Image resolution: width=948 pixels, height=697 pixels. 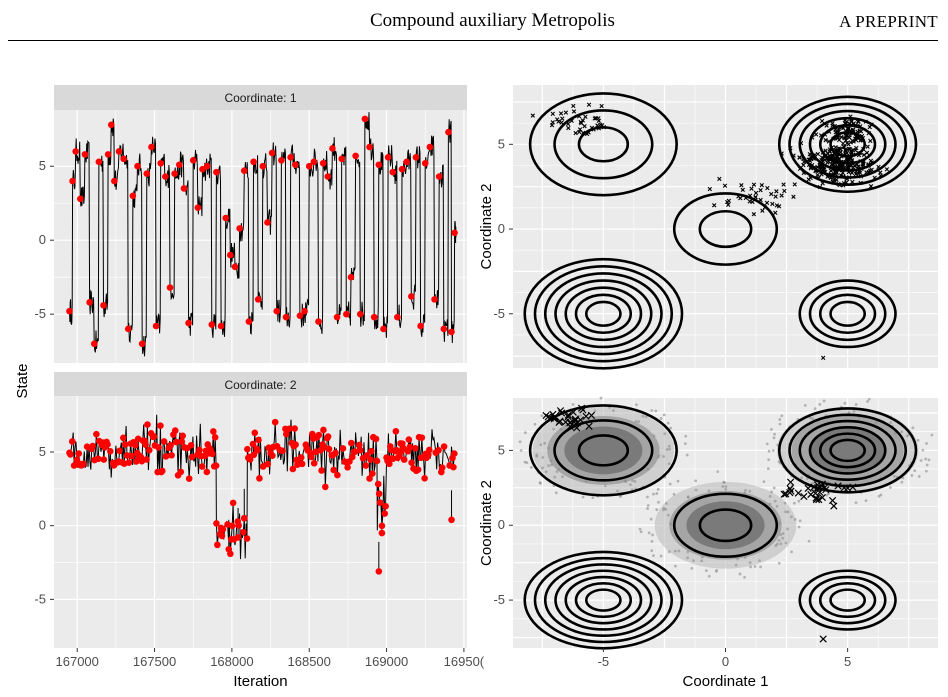 I want to click on x-tick-label: -5, so click(x=604, y=661).